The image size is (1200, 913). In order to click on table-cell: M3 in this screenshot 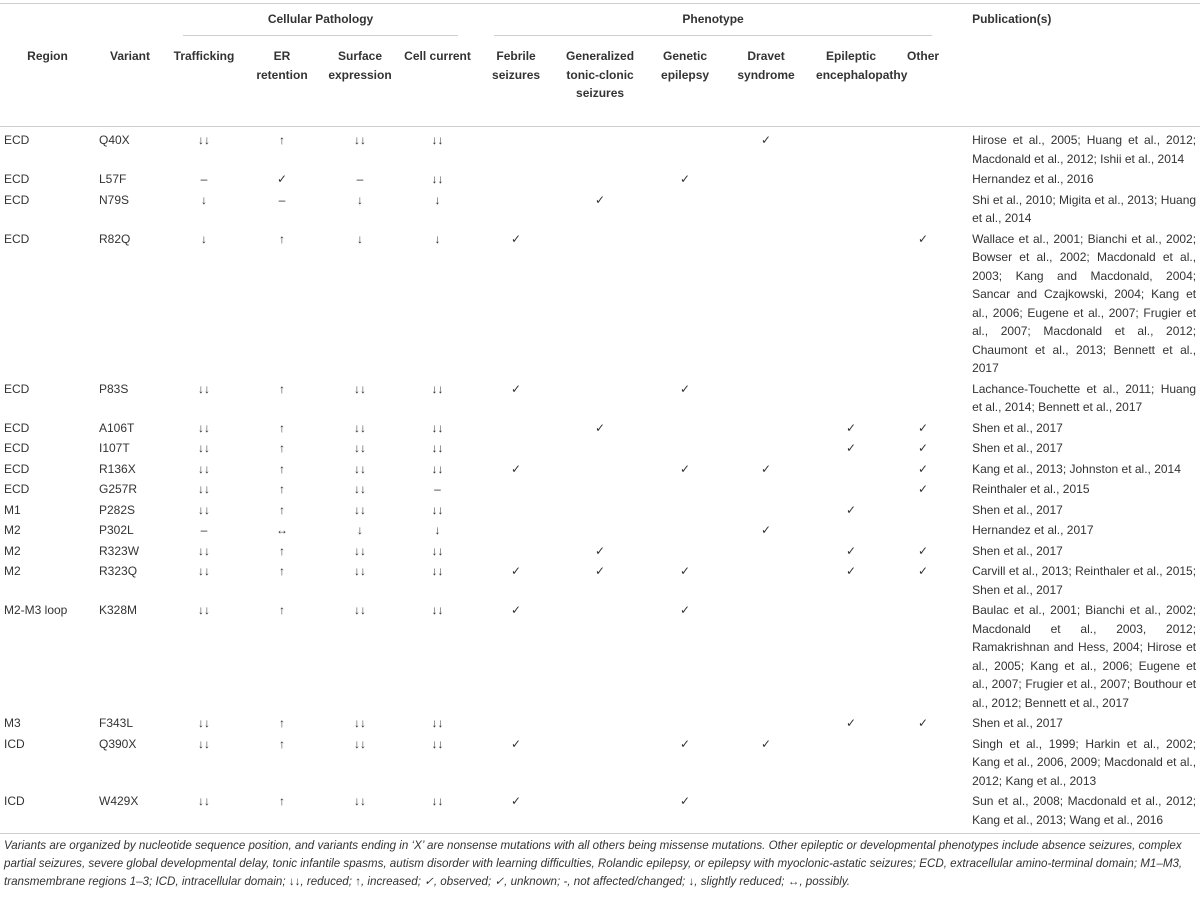, I will do `click(12, 723)`.